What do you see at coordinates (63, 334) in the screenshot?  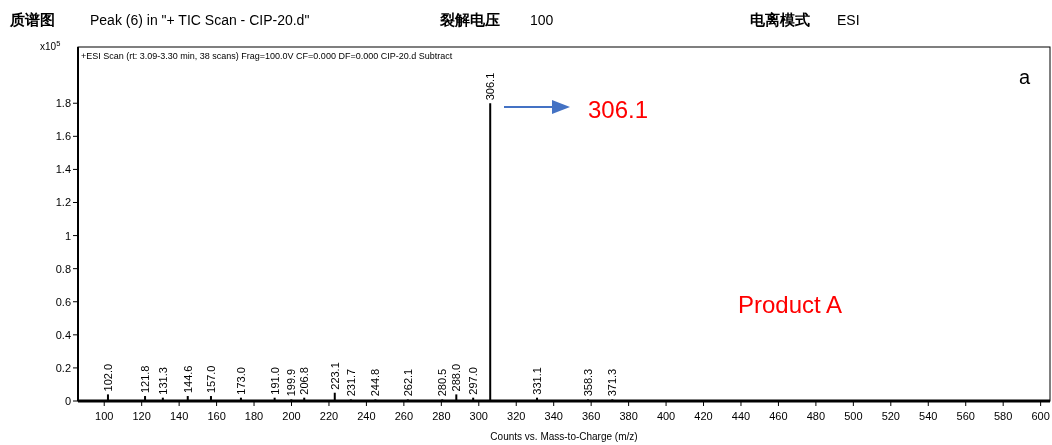 I see `y-tick-label: 0.4` at bounding box center [63, 334].